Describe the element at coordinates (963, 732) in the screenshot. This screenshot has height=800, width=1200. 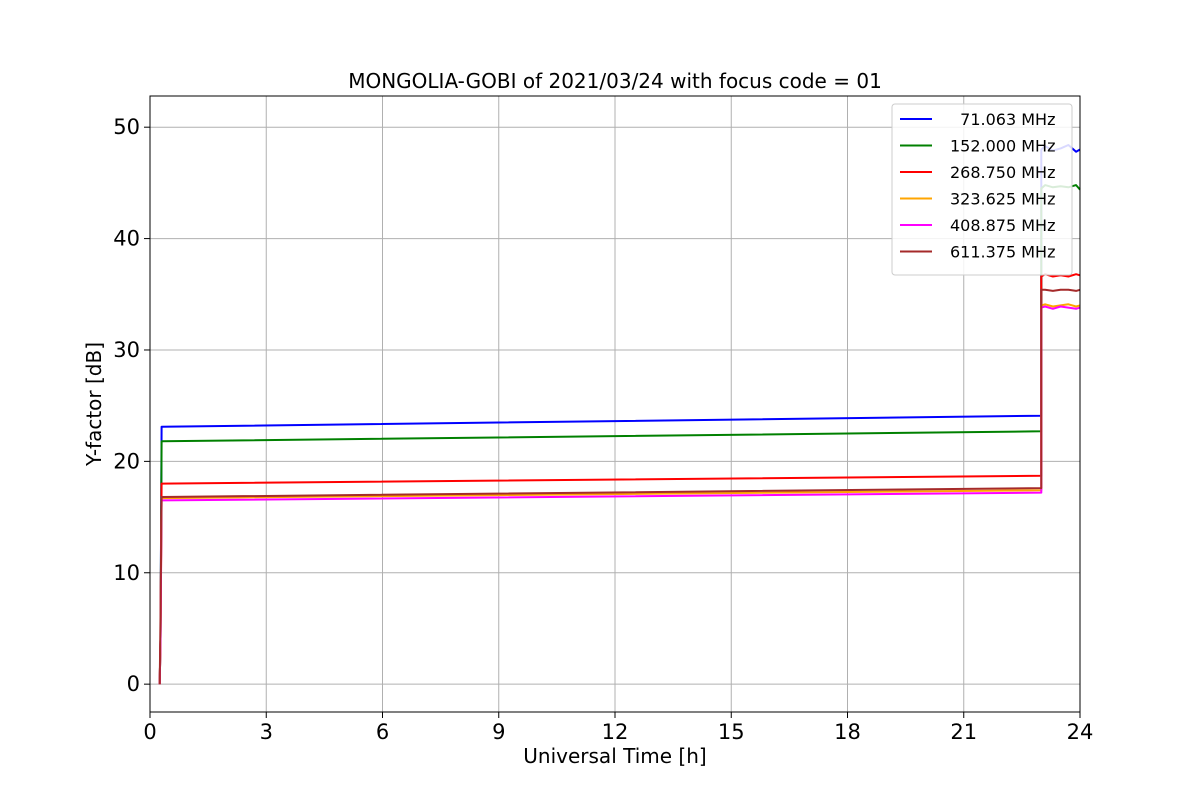
I see `x-tick-label: 21` at that location.